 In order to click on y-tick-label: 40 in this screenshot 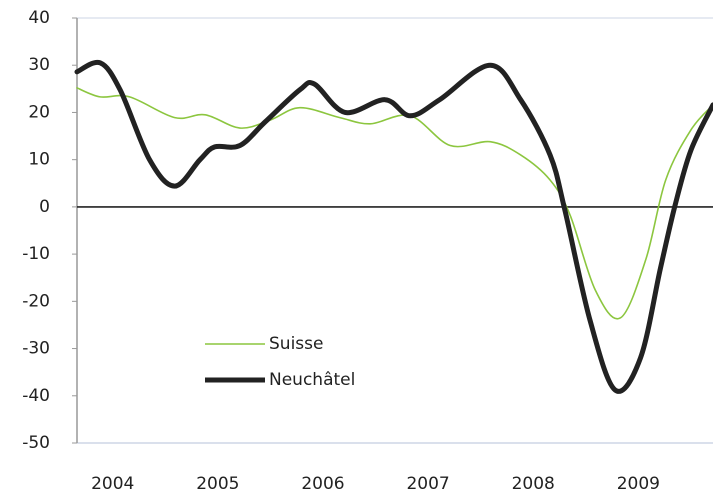, I will do `click(39, 18)`.